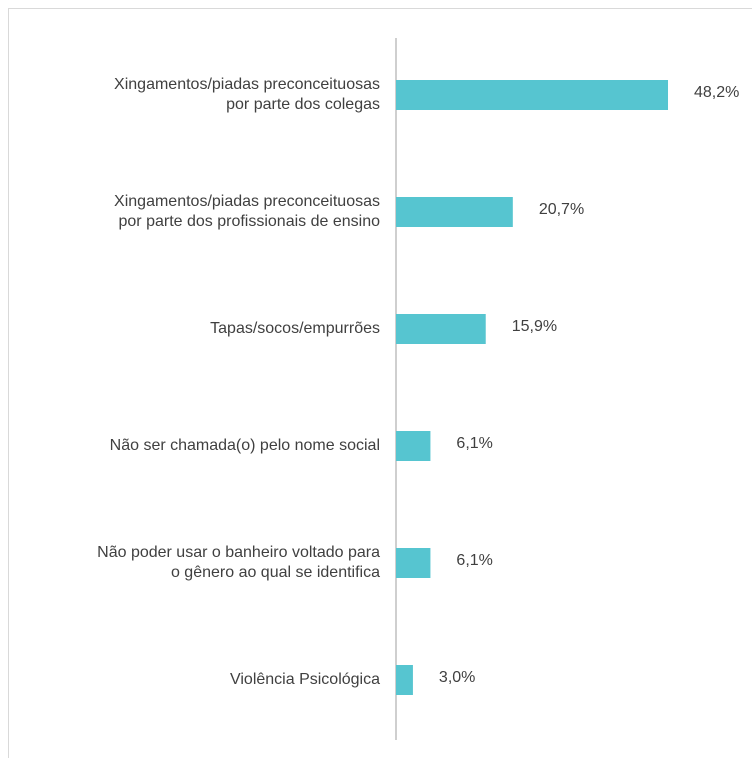 This screenshot has width=752, height=758. Describe the element at coordinates (238, 552) in the screenshot. I see `category-label: Não poder usar o banheiro voltado para` at that location.